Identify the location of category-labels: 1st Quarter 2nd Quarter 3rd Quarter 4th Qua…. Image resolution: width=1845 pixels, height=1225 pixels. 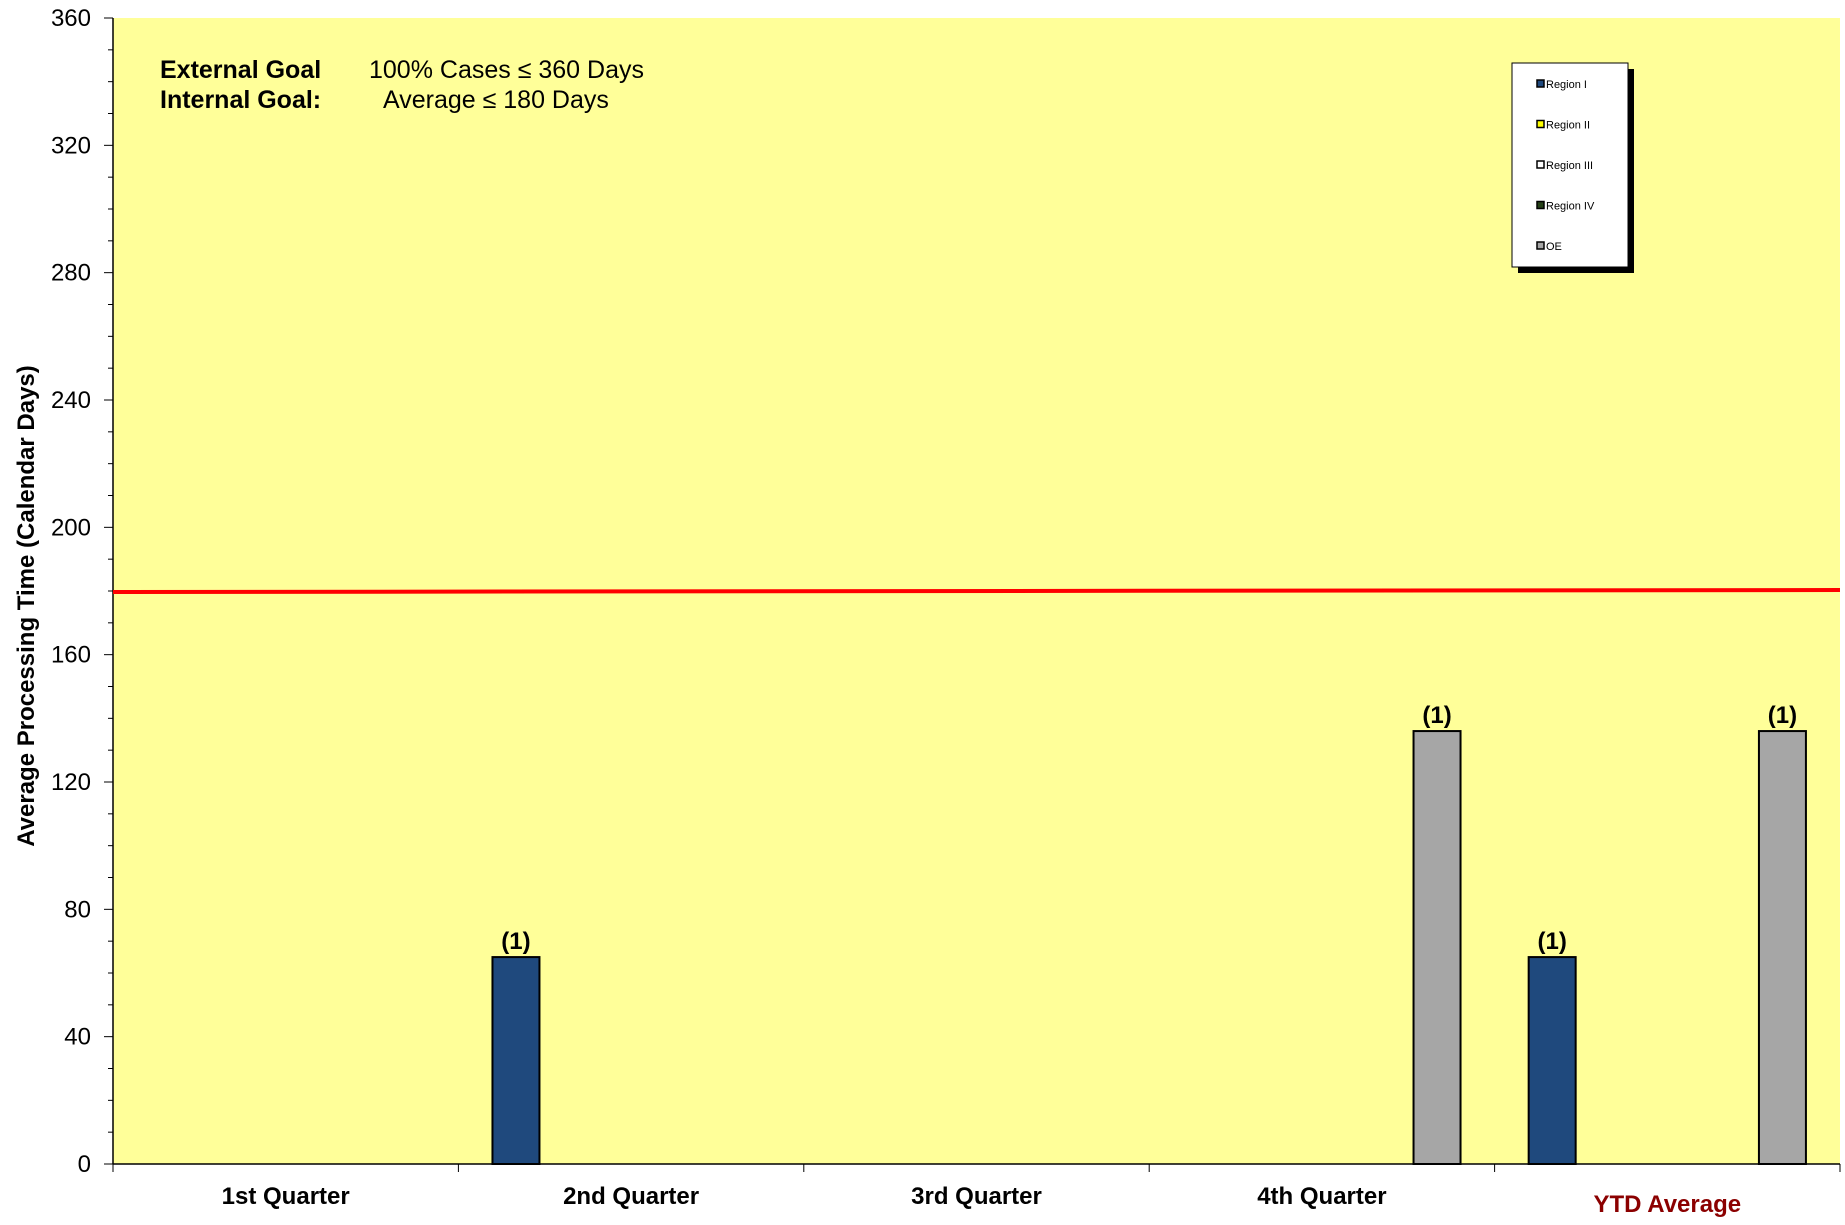
(981, 1200).